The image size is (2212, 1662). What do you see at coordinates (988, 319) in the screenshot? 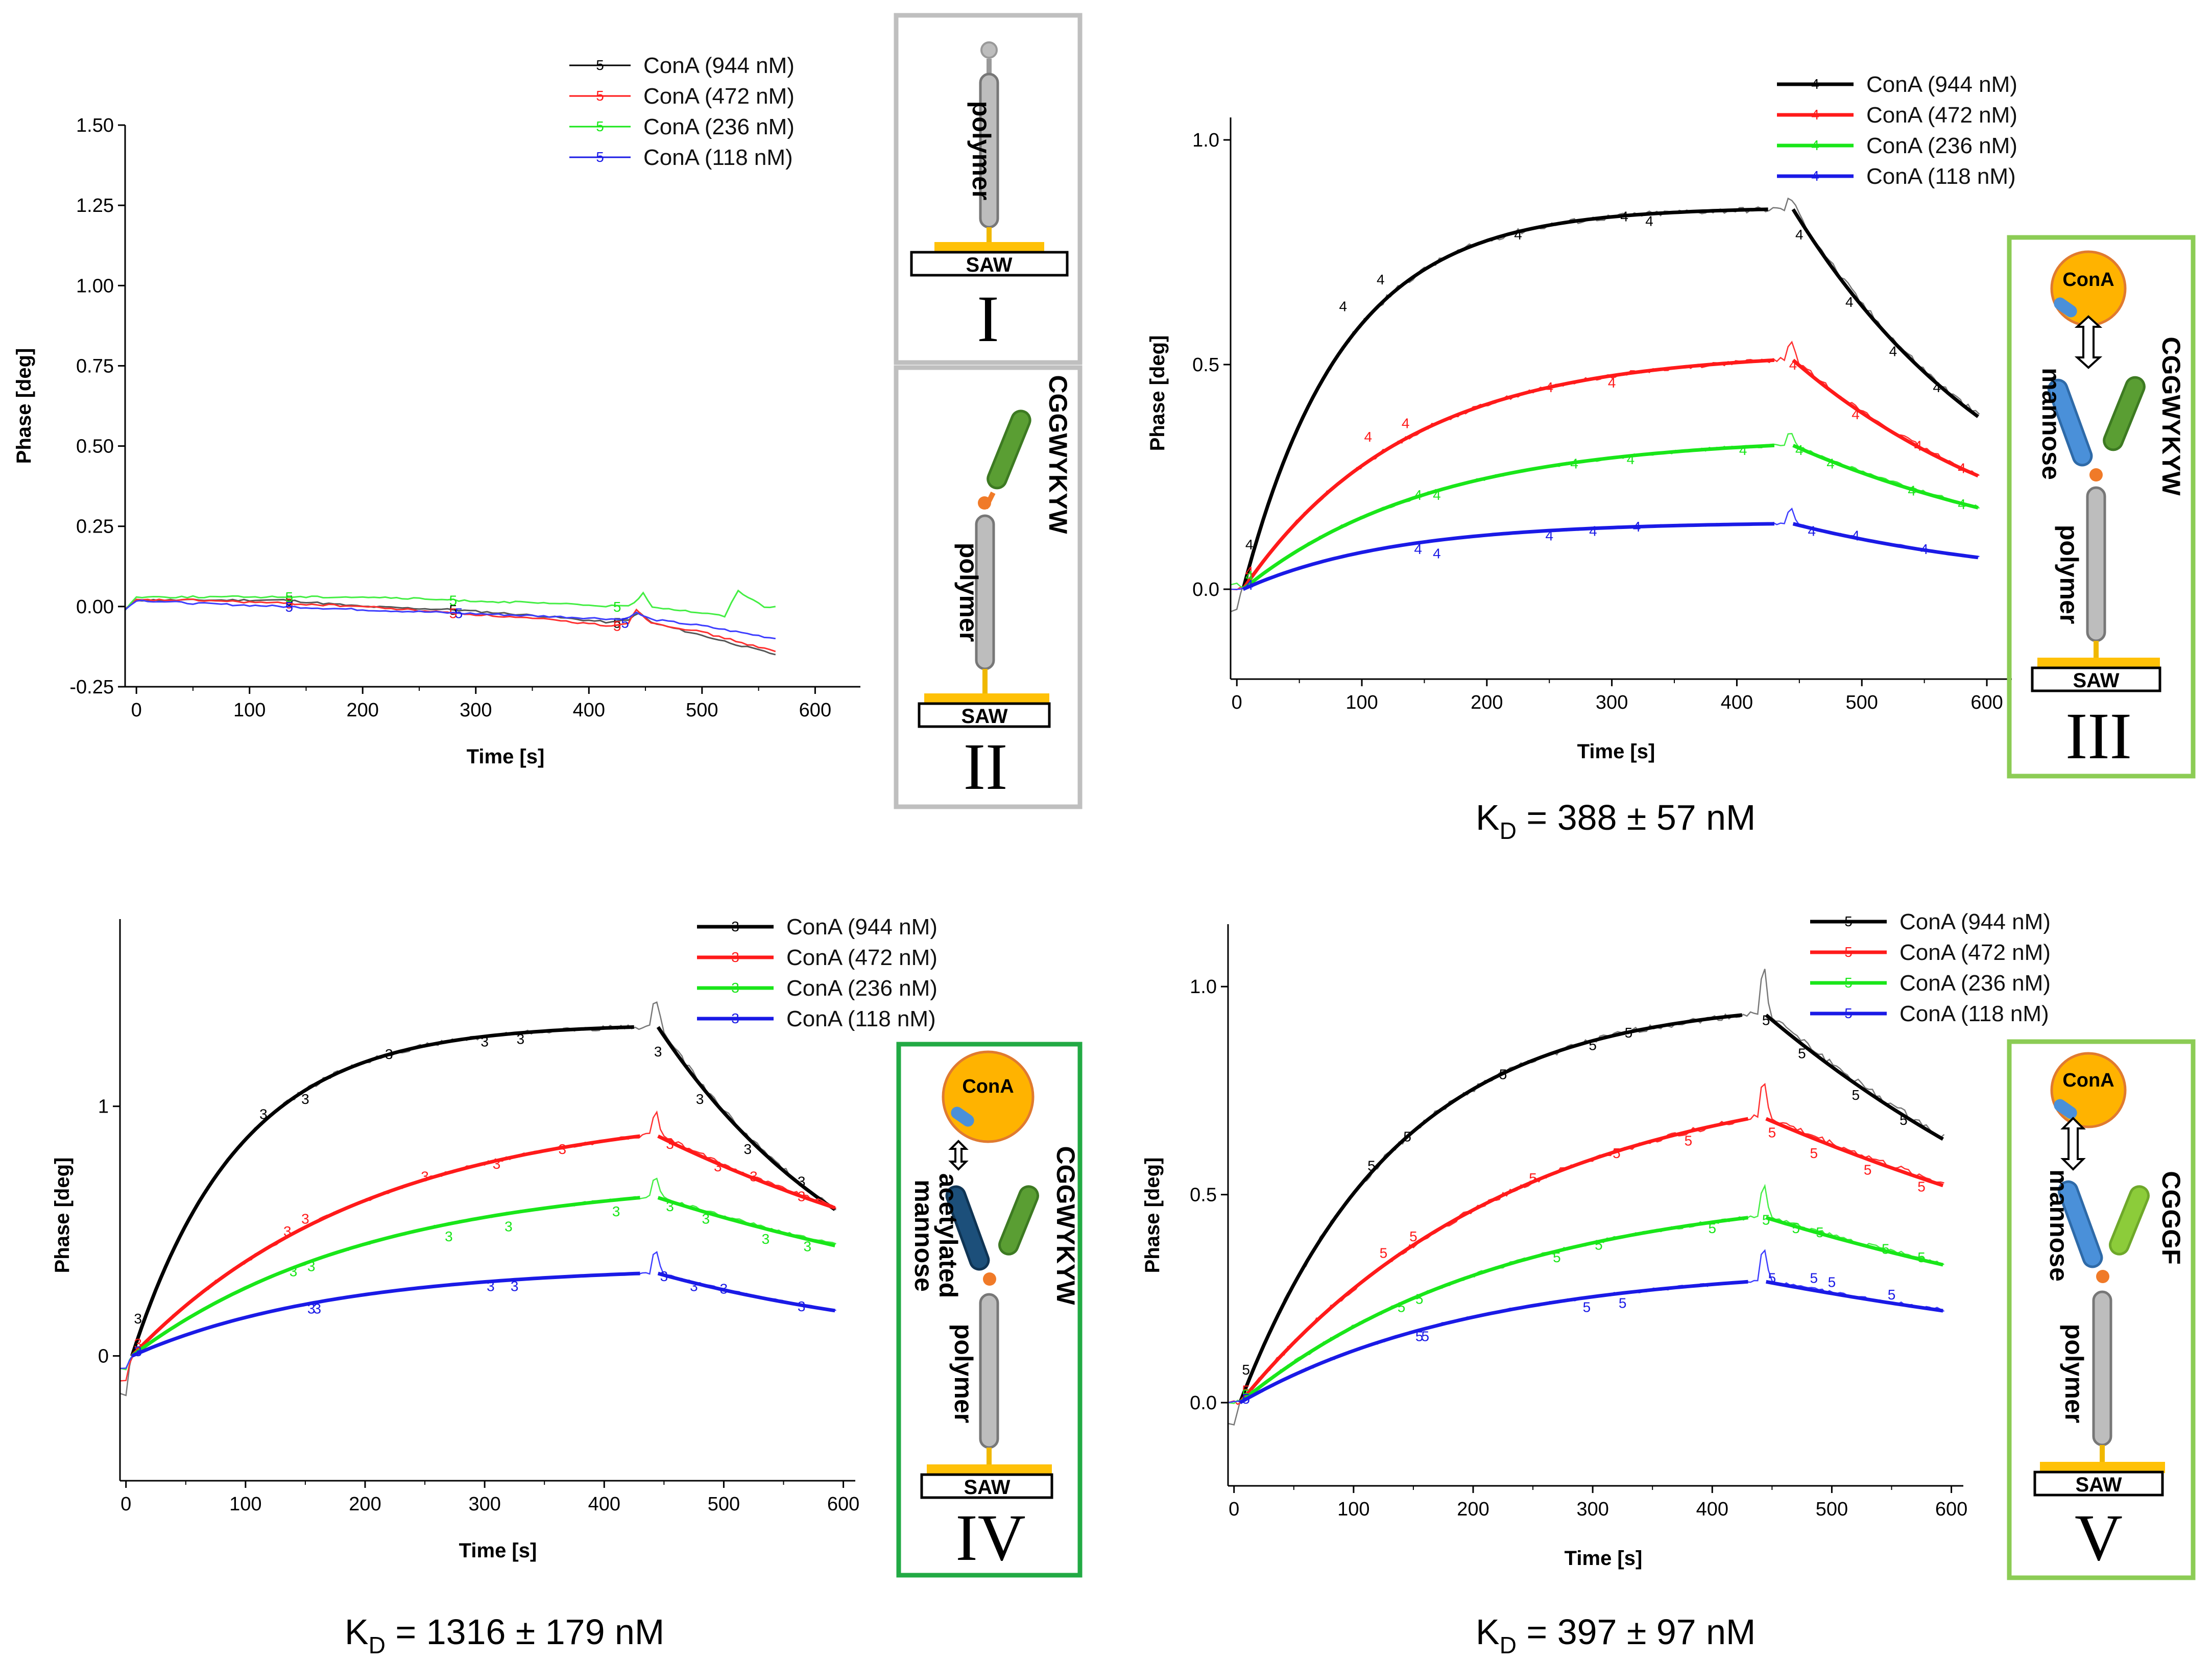
I see `schematic-numeral: I` at bounding box center [988, 319].